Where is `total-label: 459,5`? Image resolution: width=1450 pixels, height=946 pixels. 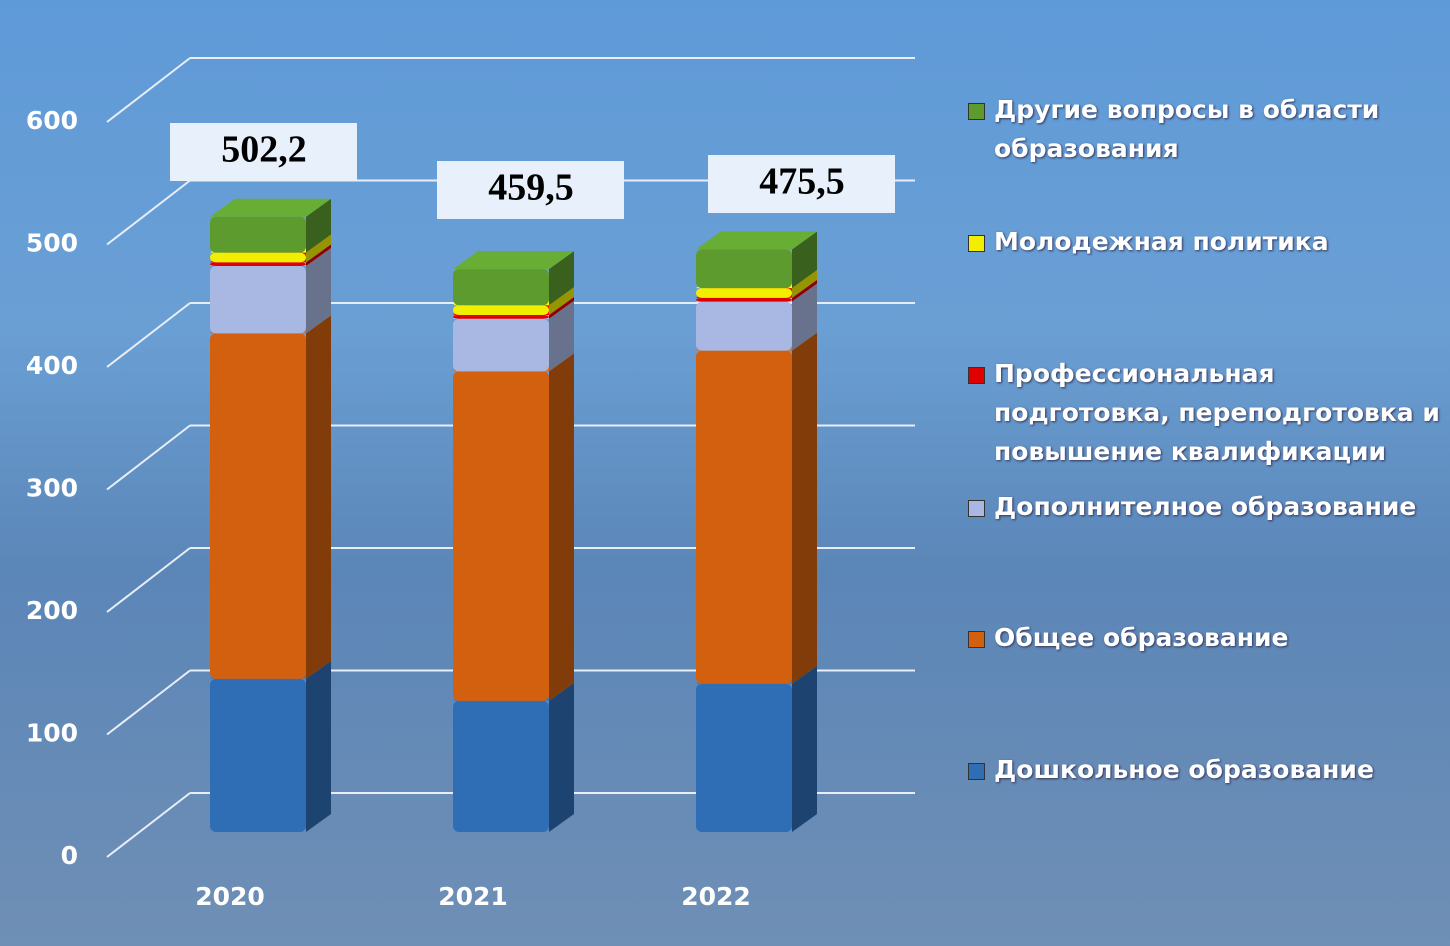
total-label: 459,5 is located at coordinates (531, 188).